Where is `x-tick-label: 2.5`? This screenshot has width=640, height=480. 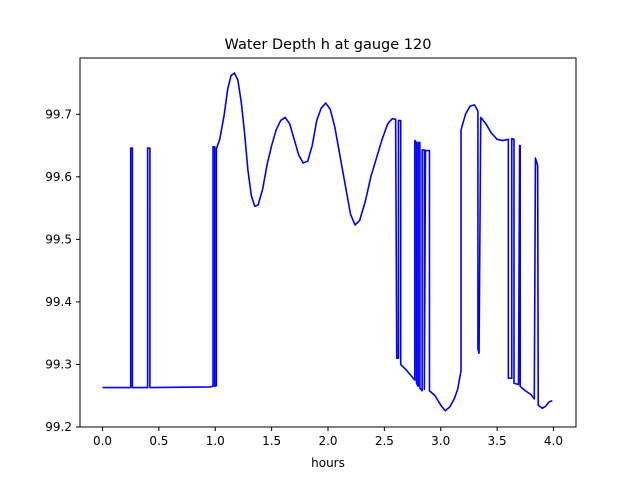
x-tick-label: 2.5 is located at coordinates (384, 441).